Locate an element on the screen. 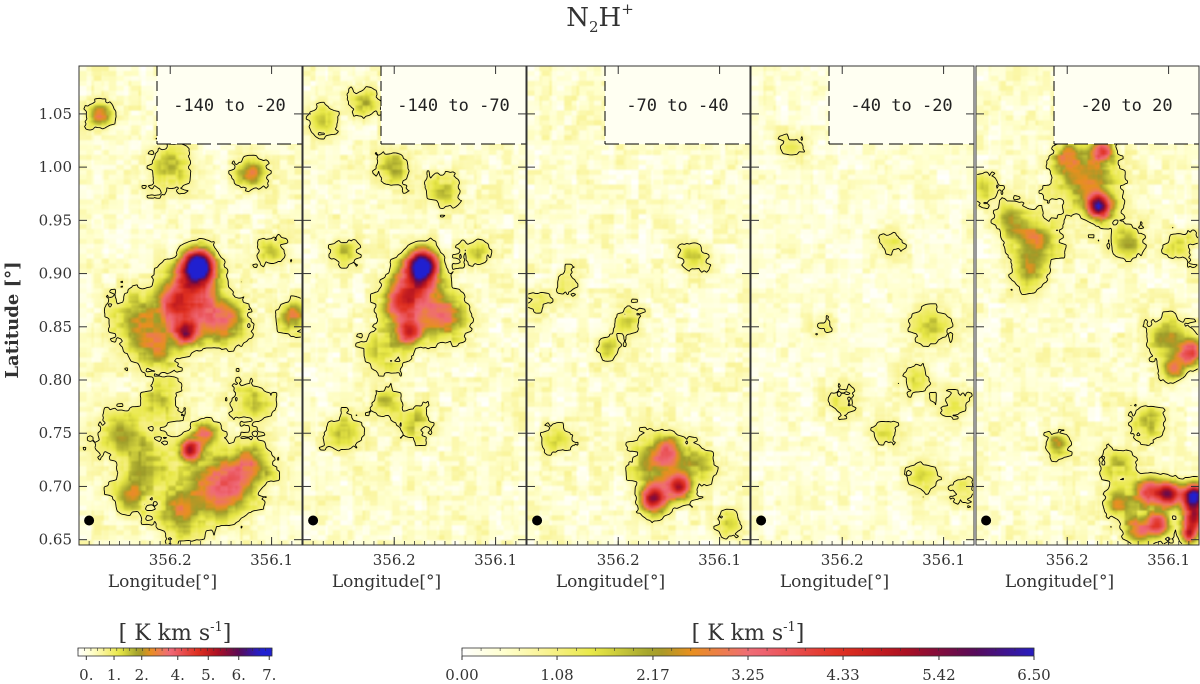 The image size is (1200, 684). panel-5-velocity-label: -20 to 20 is located at coordinates (1126, 106).